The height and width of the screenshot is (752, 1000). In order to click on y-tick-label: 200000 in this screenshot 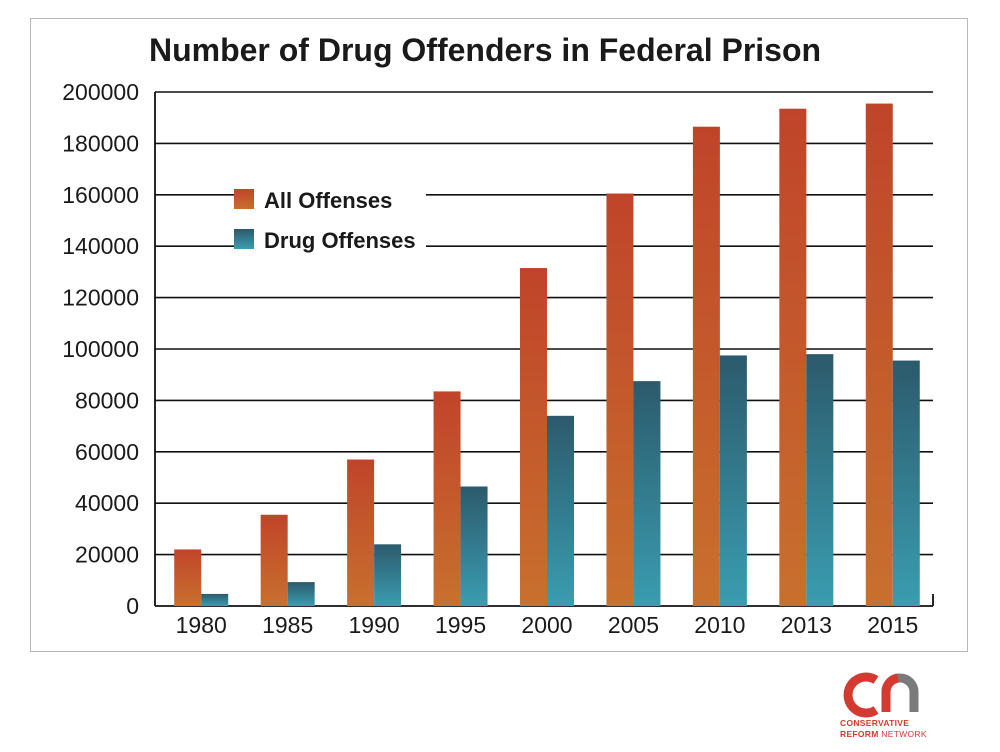, I will do `click(100, 92)`.